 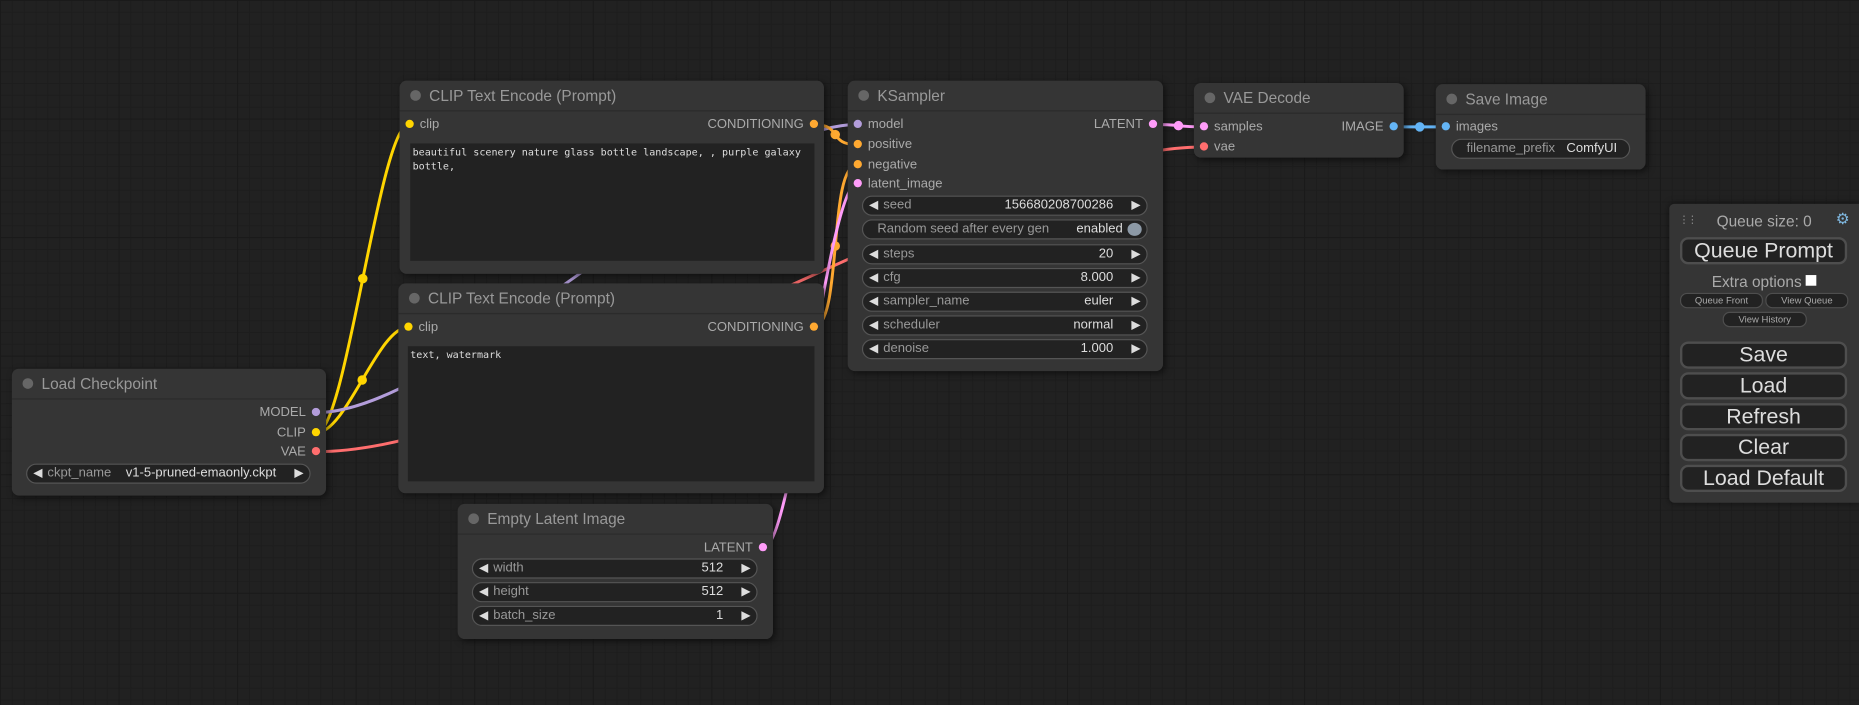 What do you see at coordinates (1688, 219) in the screenshot?
I see `drag-handle-icon: ⋮⋮` at bounding box center [1688, 219].